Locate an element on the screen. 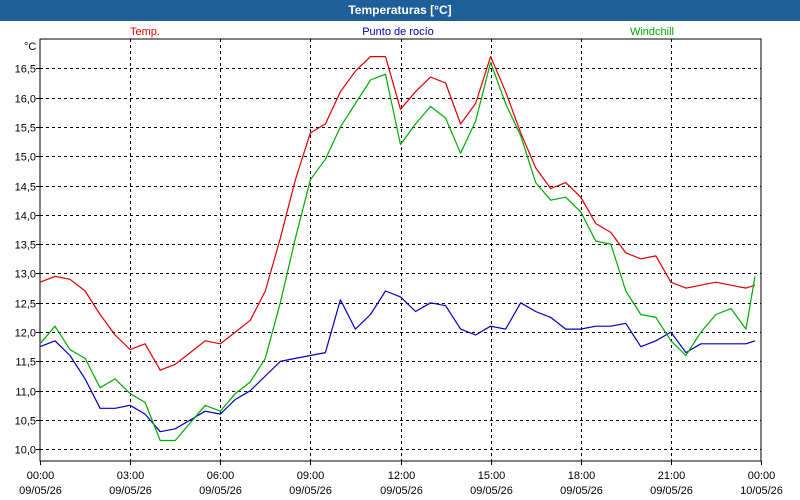 The height and width of the screenshot is (500, 800). y-tick-label: 15,0 is located at coordinates (25, 158).